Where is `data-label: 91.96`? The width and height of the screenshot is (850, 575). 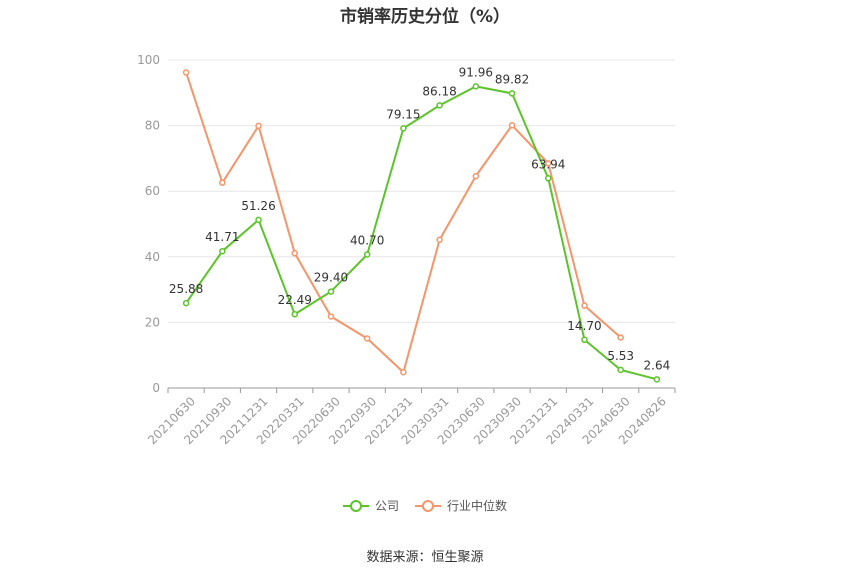
data-label: 91.96 is located at coordinates (476, 72).